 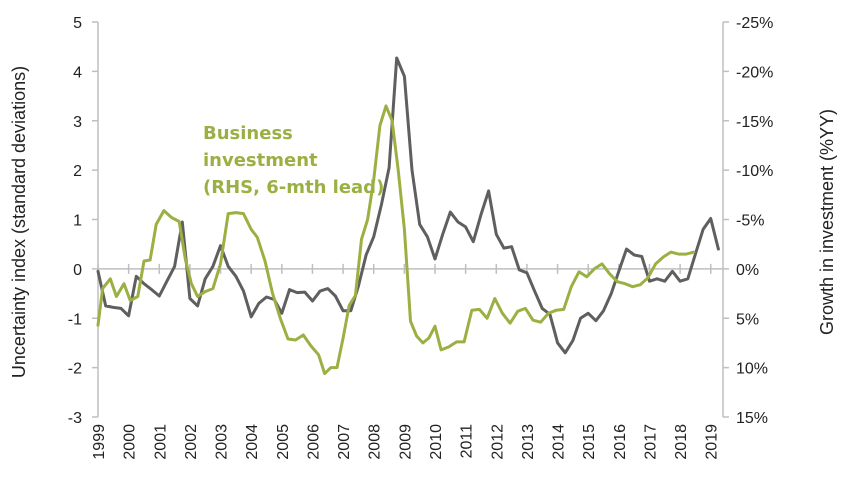 What do you see at coordinates (528, 442) in the screenshot?
I see `x-tick-label: 2013` at bounding box center [528, 442].